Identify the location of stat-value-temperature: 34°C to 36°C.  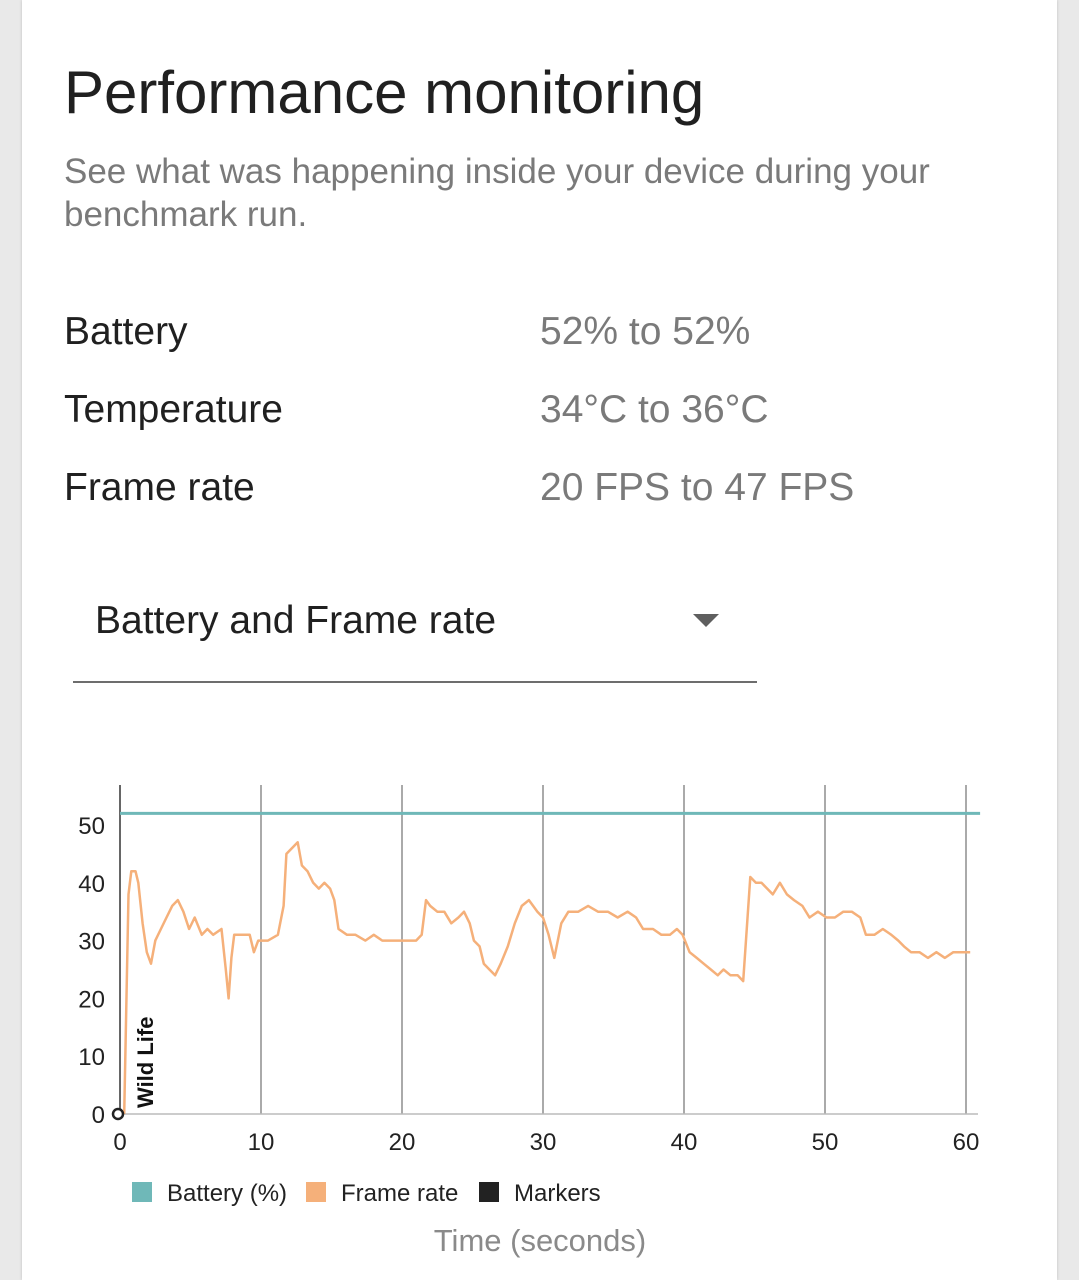
(654, 409).